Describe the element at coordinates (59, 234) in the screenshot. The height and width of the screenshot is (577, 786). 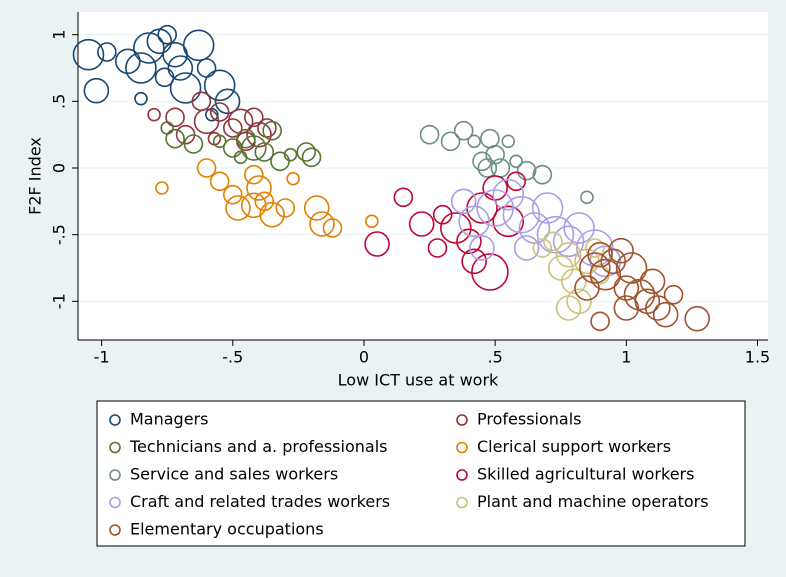
I see `y-tick-label: -.5` at that location.